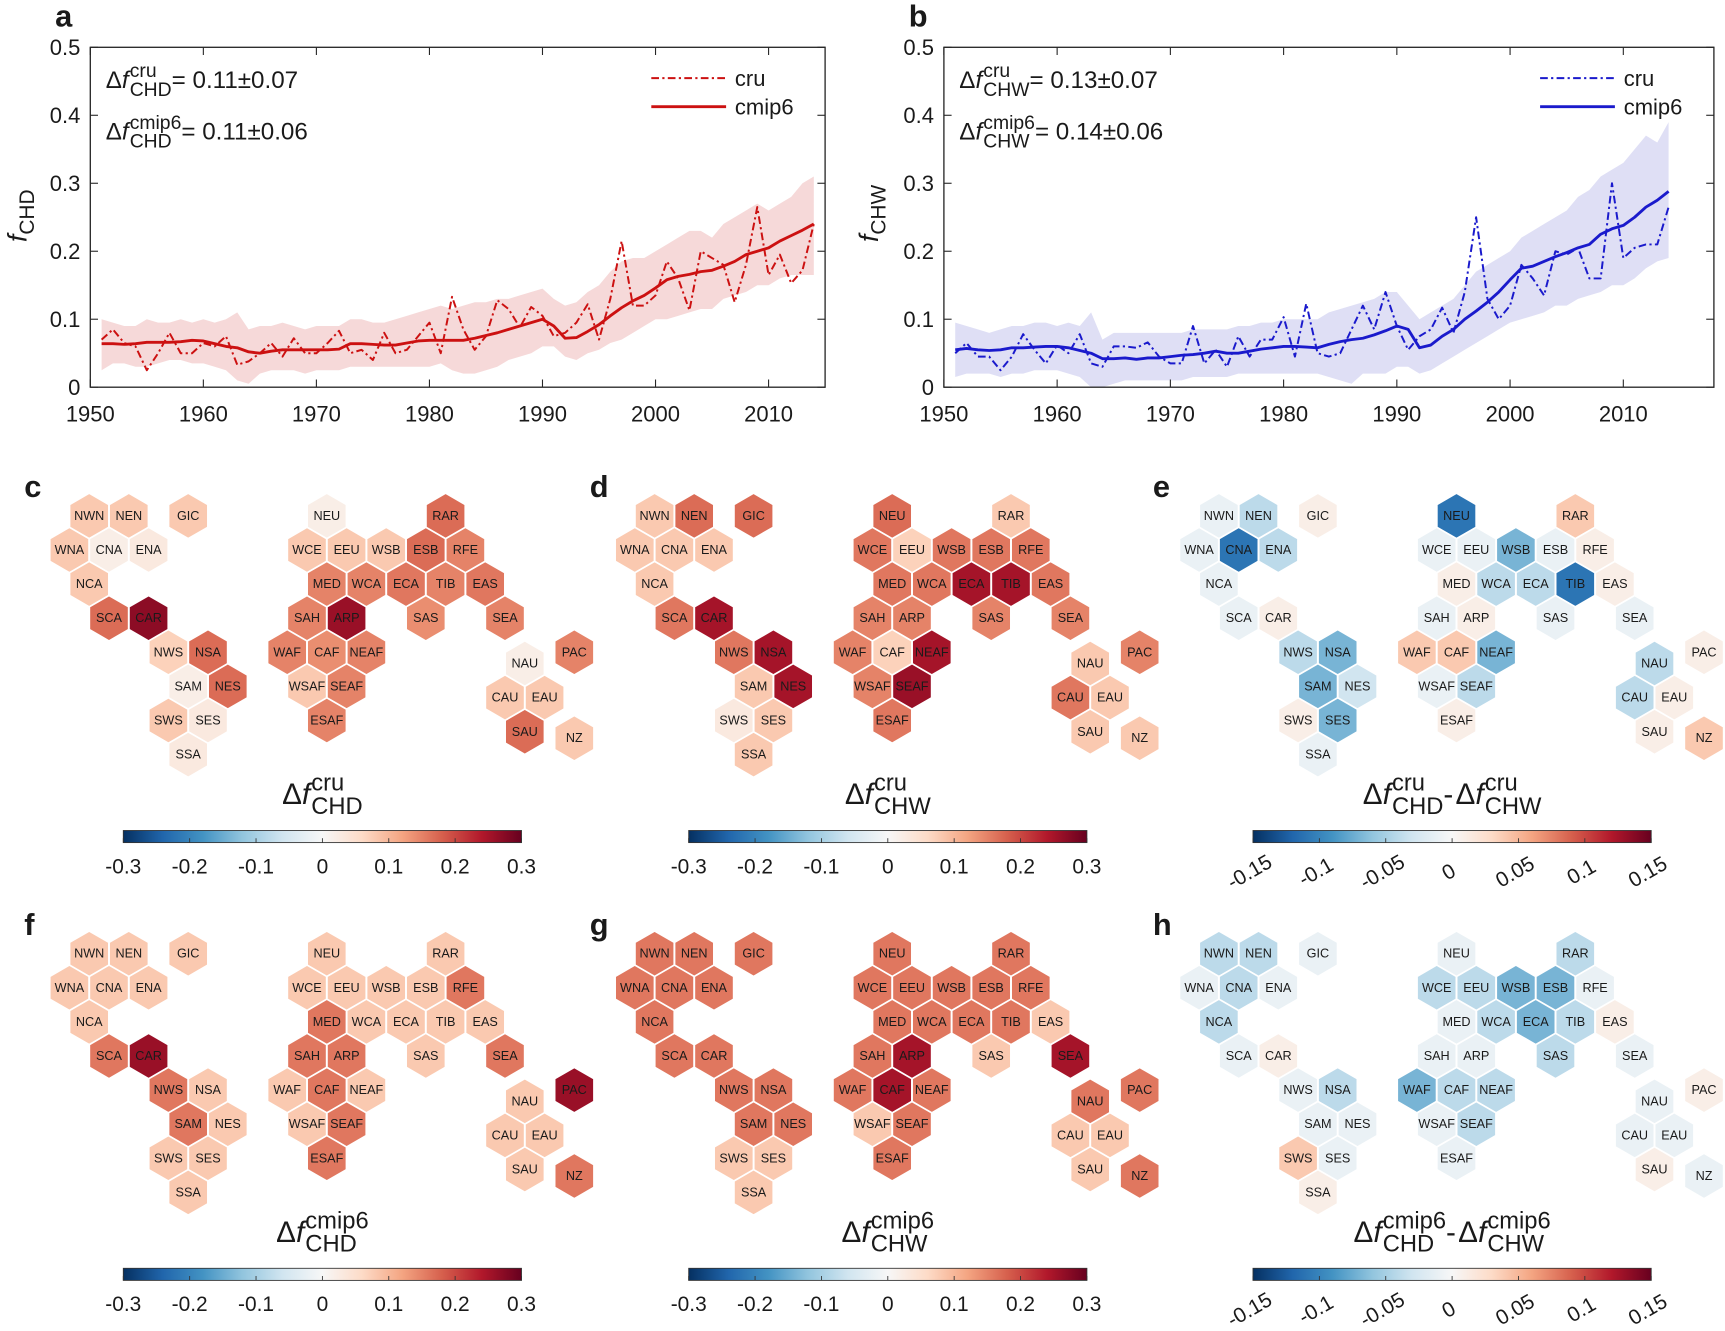 Image resolution: width=1725 pixels, height=1331 pixels. Describe the element at coordinates (853, 1090) in the screenshot. I see `region-label: WAF` at that location.